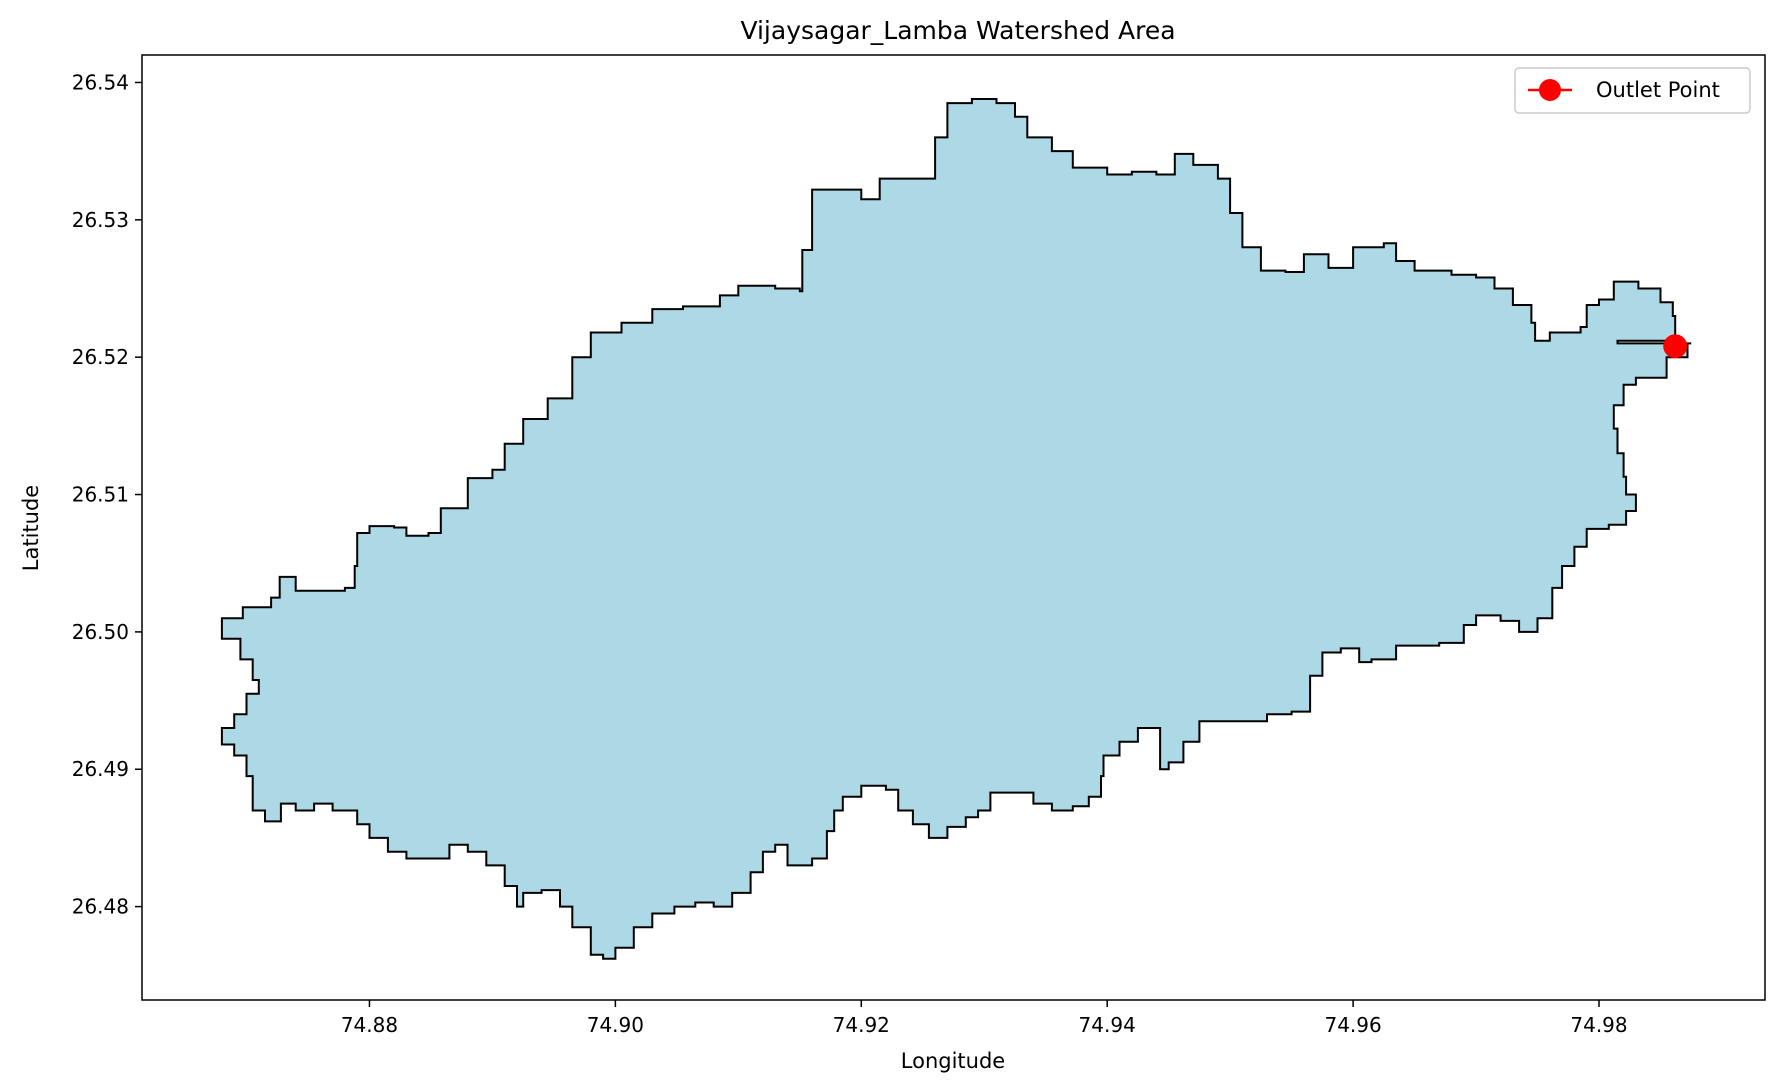 This screenshot has width=1781, height=1091. What do you see at coordinates (861, 1025) in the screenshot?
I see `x-tick-label: 74.92` at bounding box center [861, 1025].